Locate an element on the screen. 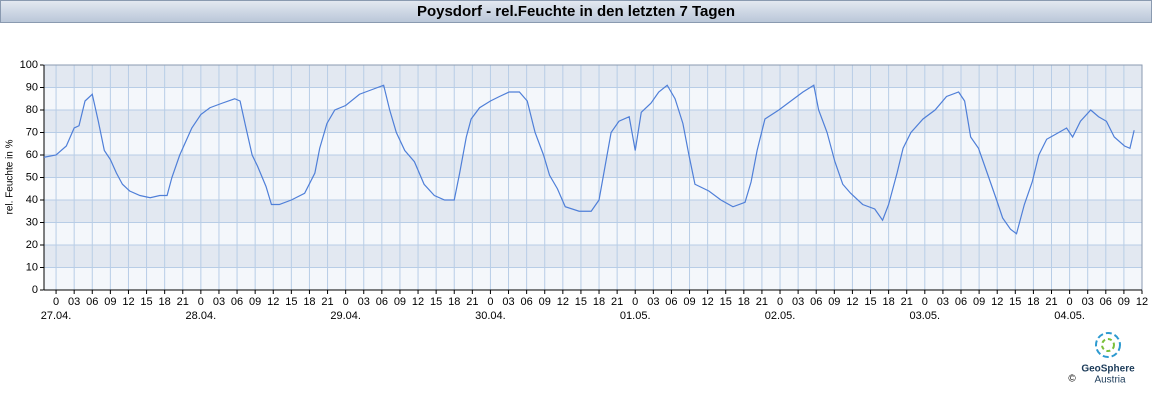 This screenshot has height=400, width=1152. y-tick-label: 70 is located at coordinates (32, 132).